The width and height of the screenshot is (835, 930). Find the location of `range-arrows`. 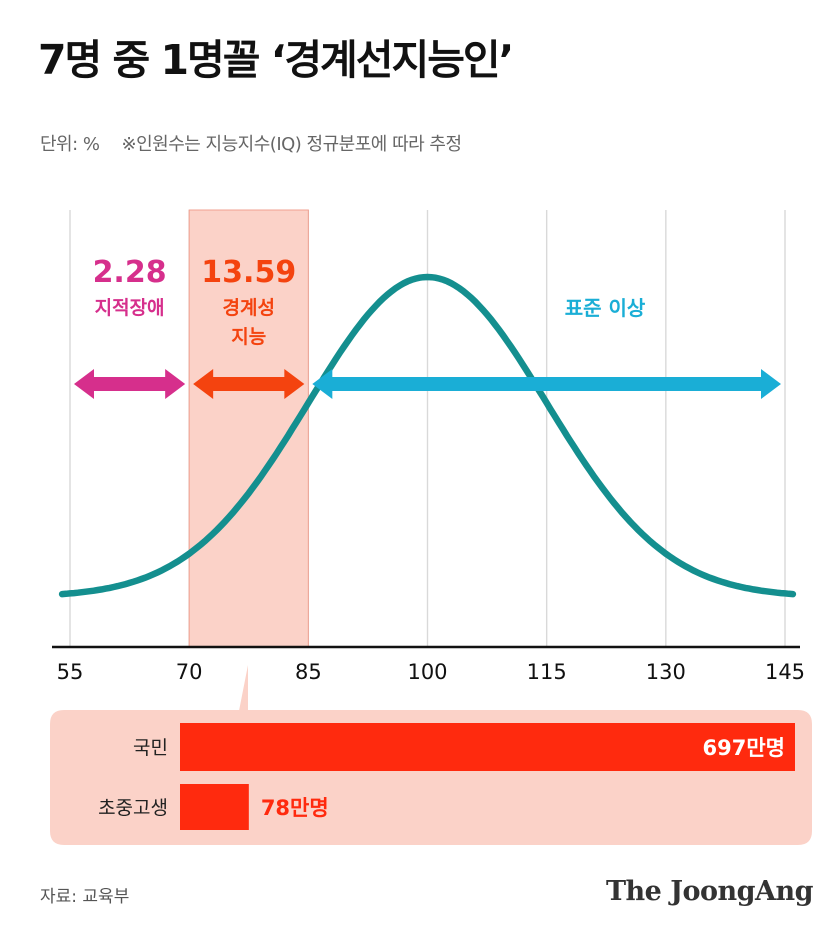

range-arrows is located at coordinates (427, 384).